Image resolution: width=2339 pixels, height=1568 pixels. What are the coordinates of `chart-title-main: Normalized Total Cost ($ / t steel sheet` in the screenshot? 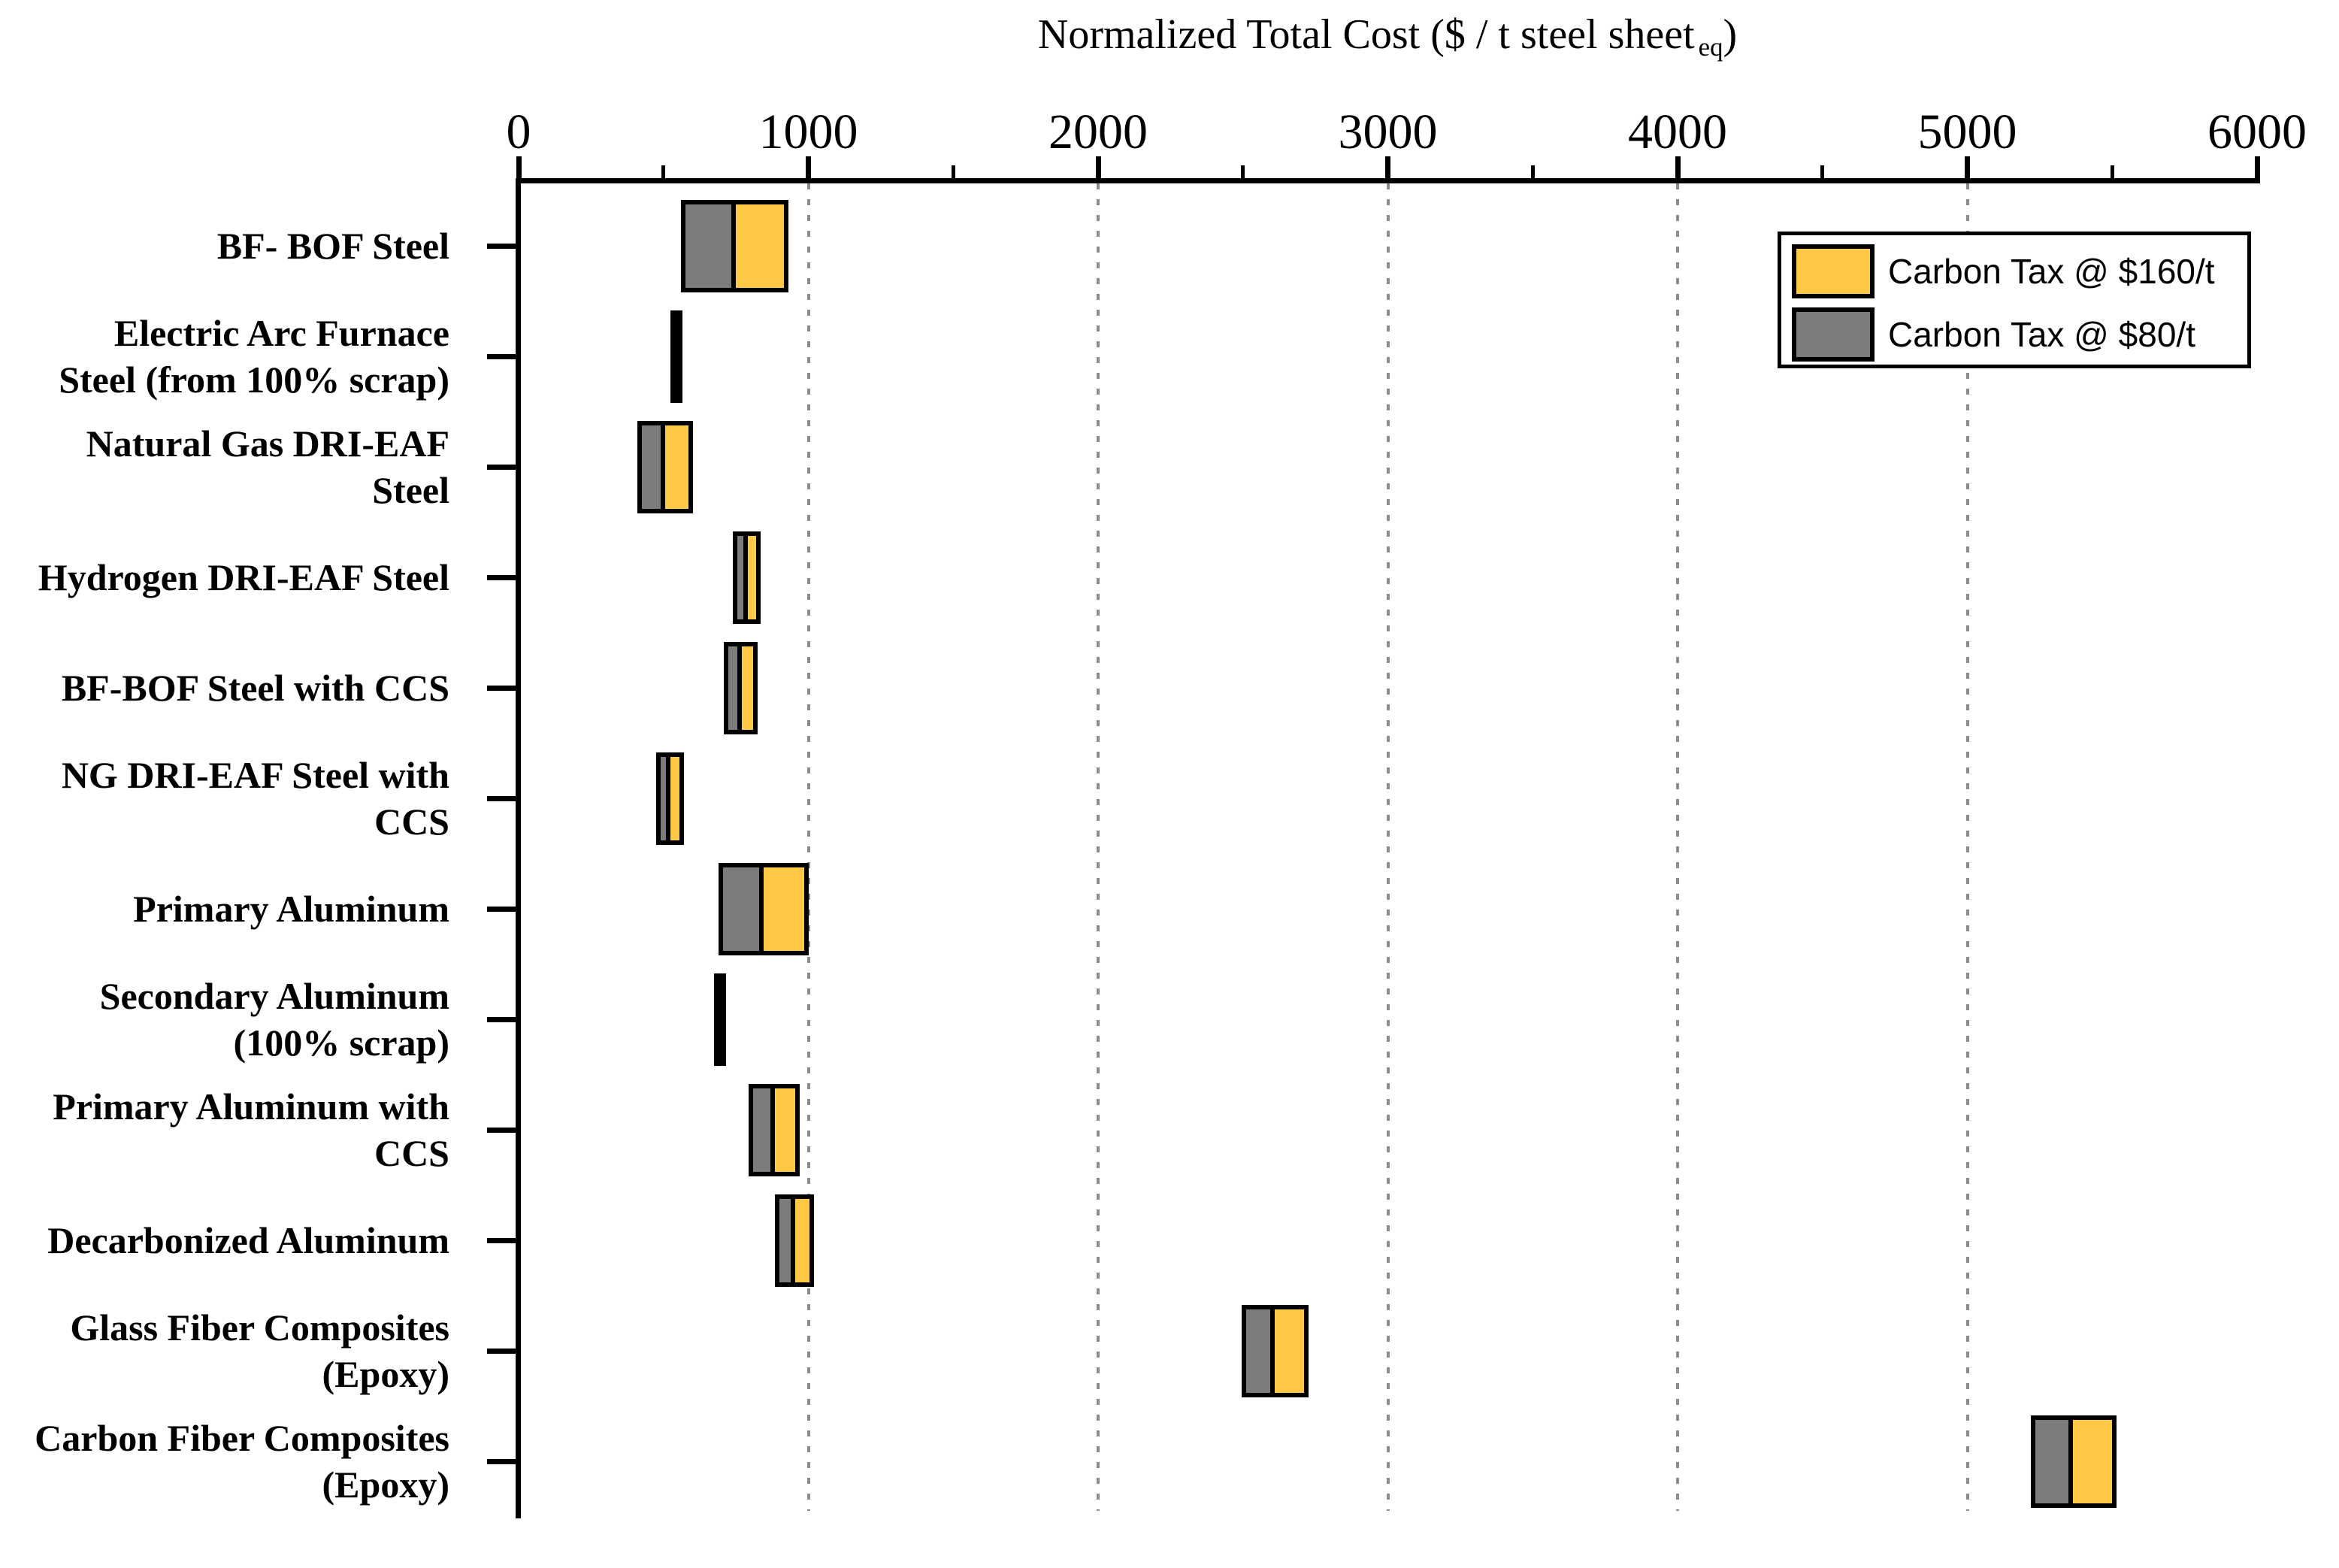 It's located at (1366, 34).